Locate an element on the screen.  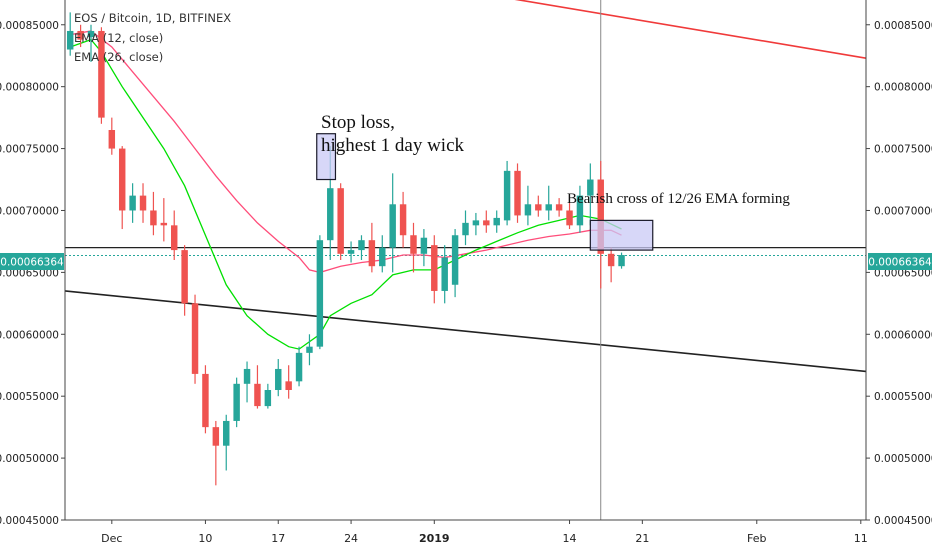
y-tick-label-right: 0.00085000 is located at coordinates (903, 26).